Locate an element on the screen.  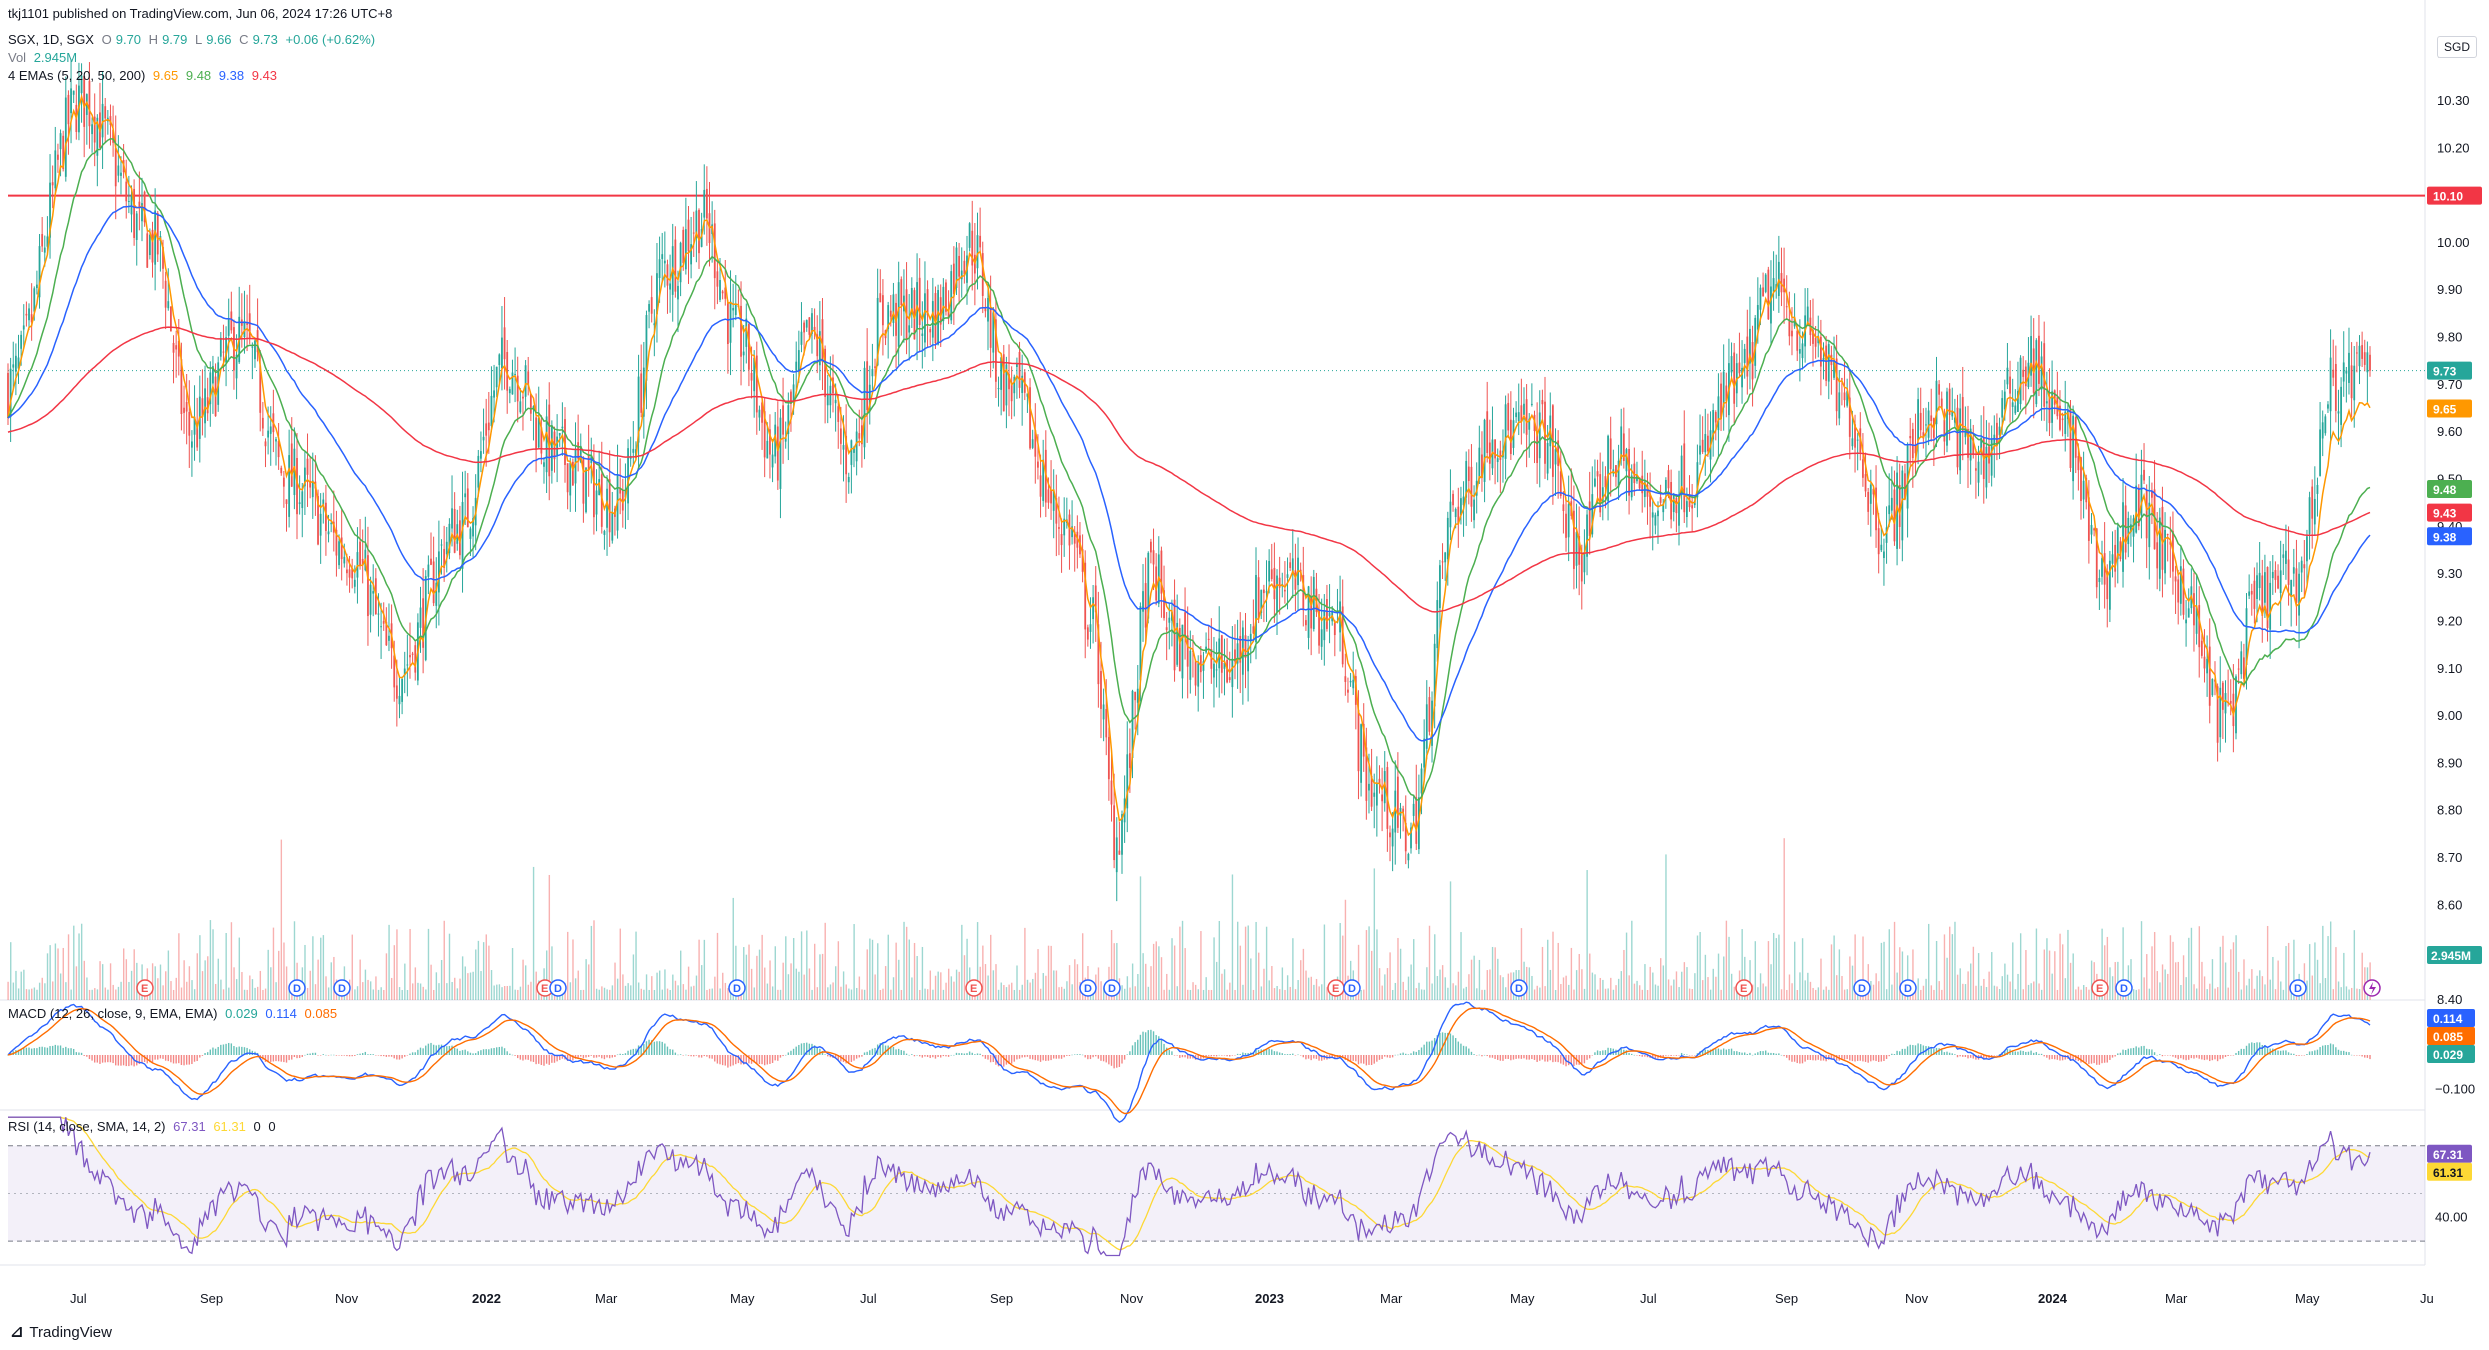
ema50-price-tag-label: 9.38 is located at coordinates (2445, 537).